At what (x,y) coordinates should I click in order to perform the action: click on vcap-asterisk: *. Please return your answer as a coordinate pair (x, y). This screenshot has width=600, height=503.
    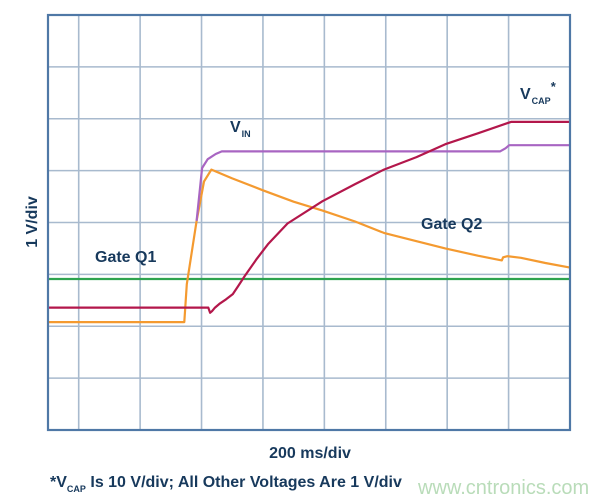
    Looking at the image, I should click on (554, 86).